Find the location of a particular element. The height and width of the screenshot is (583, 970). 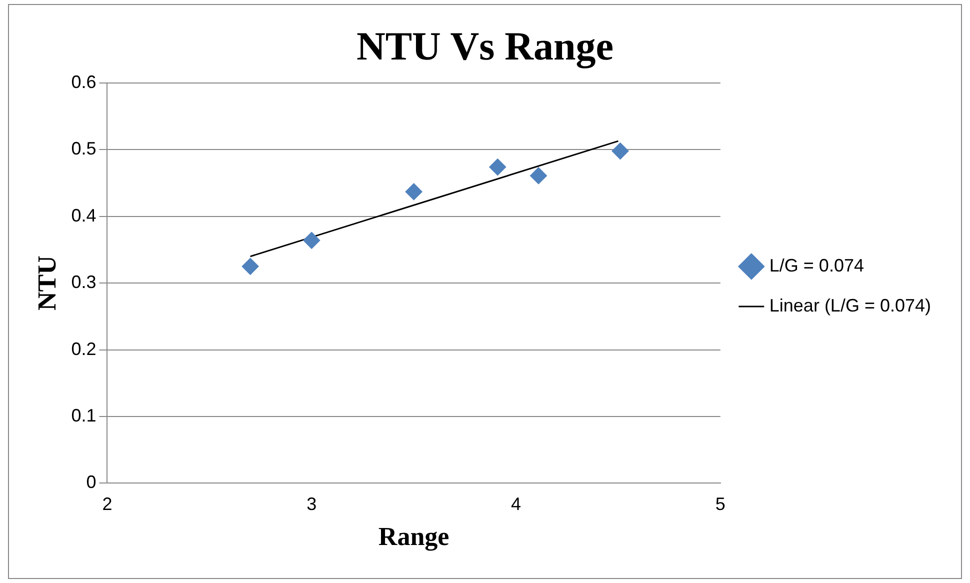

x-tick-label: 4 is located at coordinates (516, 504).